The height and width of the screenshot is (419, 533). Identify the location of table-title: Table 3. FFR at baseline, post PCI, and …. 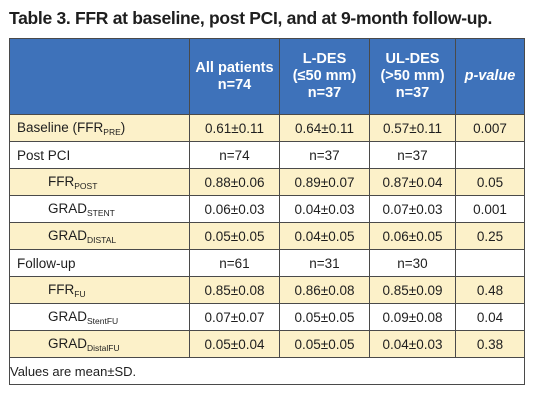
(251, 18).